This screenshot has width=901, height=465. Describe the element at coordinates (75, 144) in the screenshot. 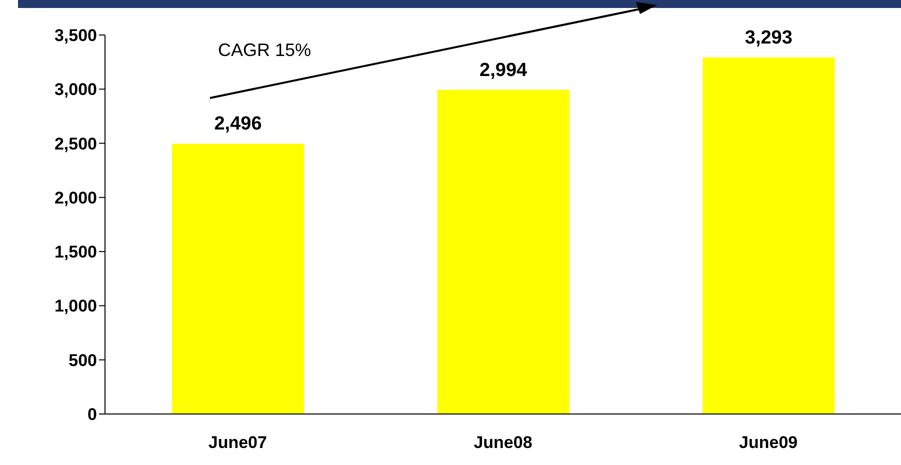

I see `y-tick-label: 2,500` at that location.